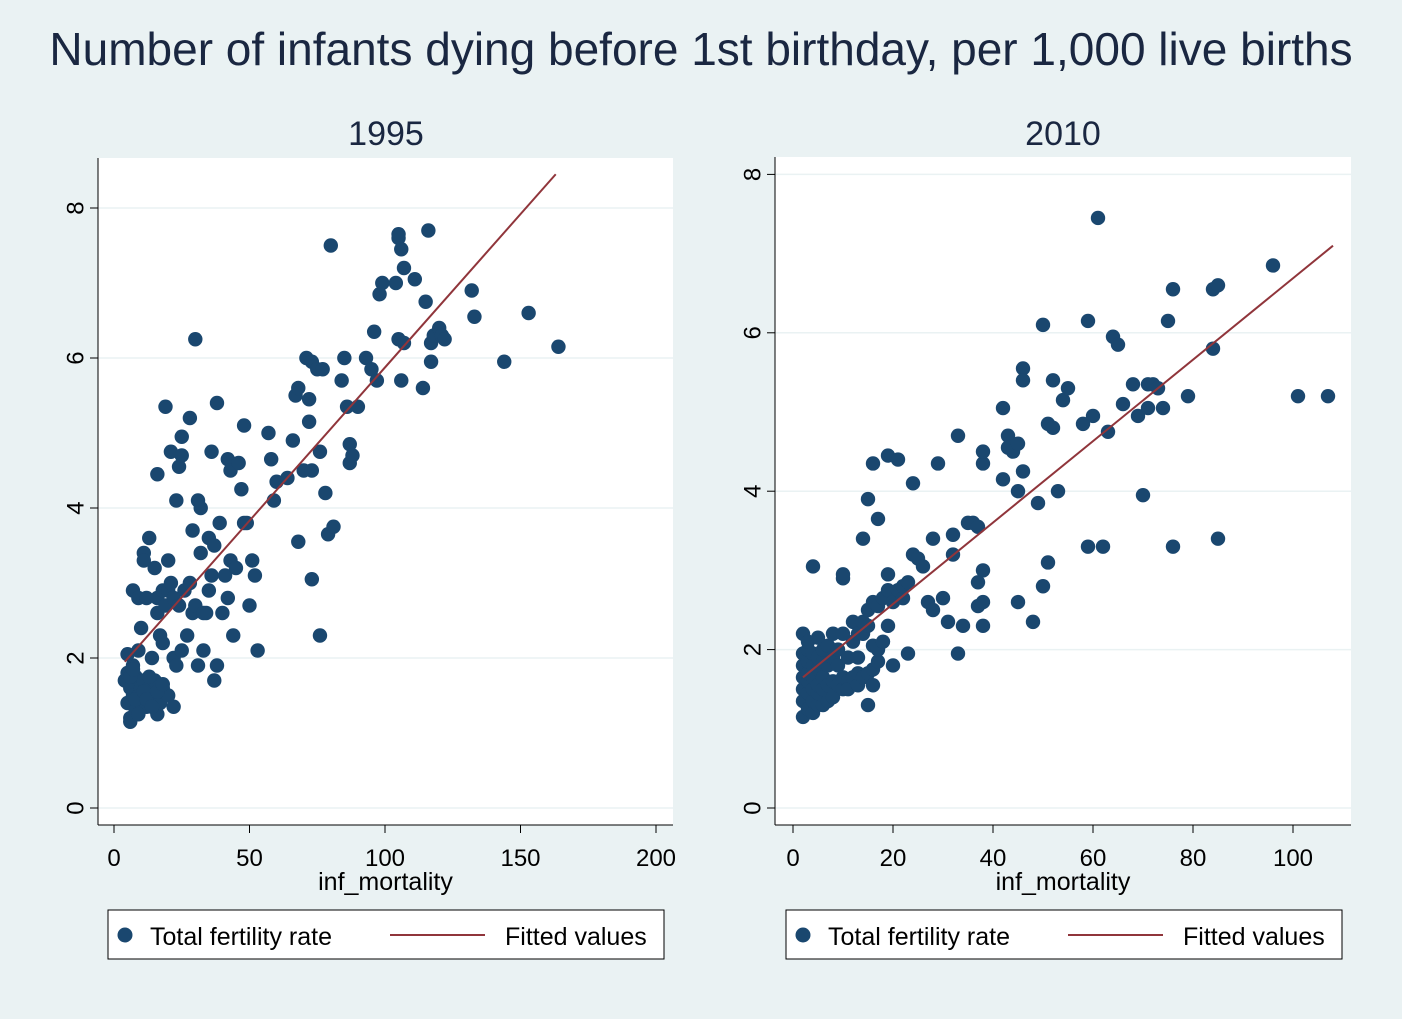  I want to click on fitted-line, so click(340, 418).